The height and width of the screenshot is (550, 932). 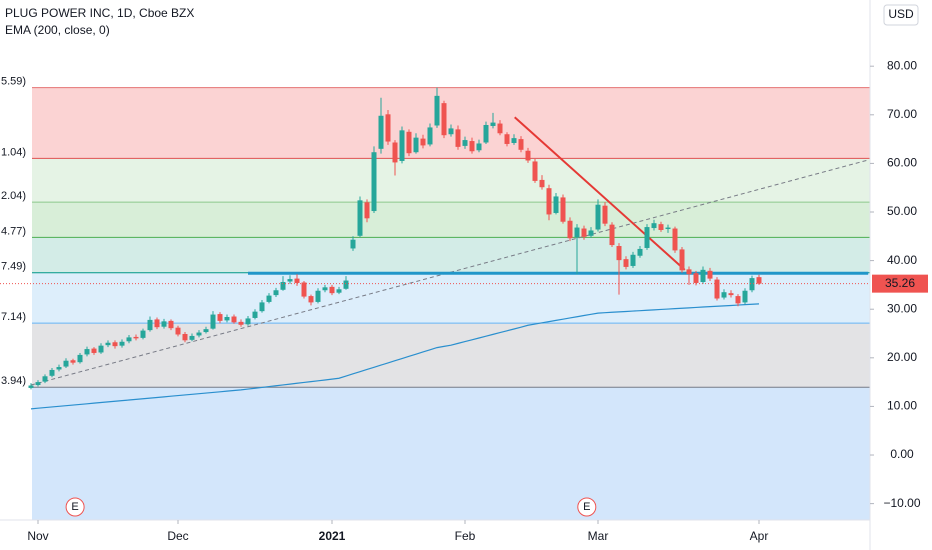 What do you see at coordinates (902, 308) in the screenshot?
I see `y-tick-label: 30.00` at bounding box center [902, 308].